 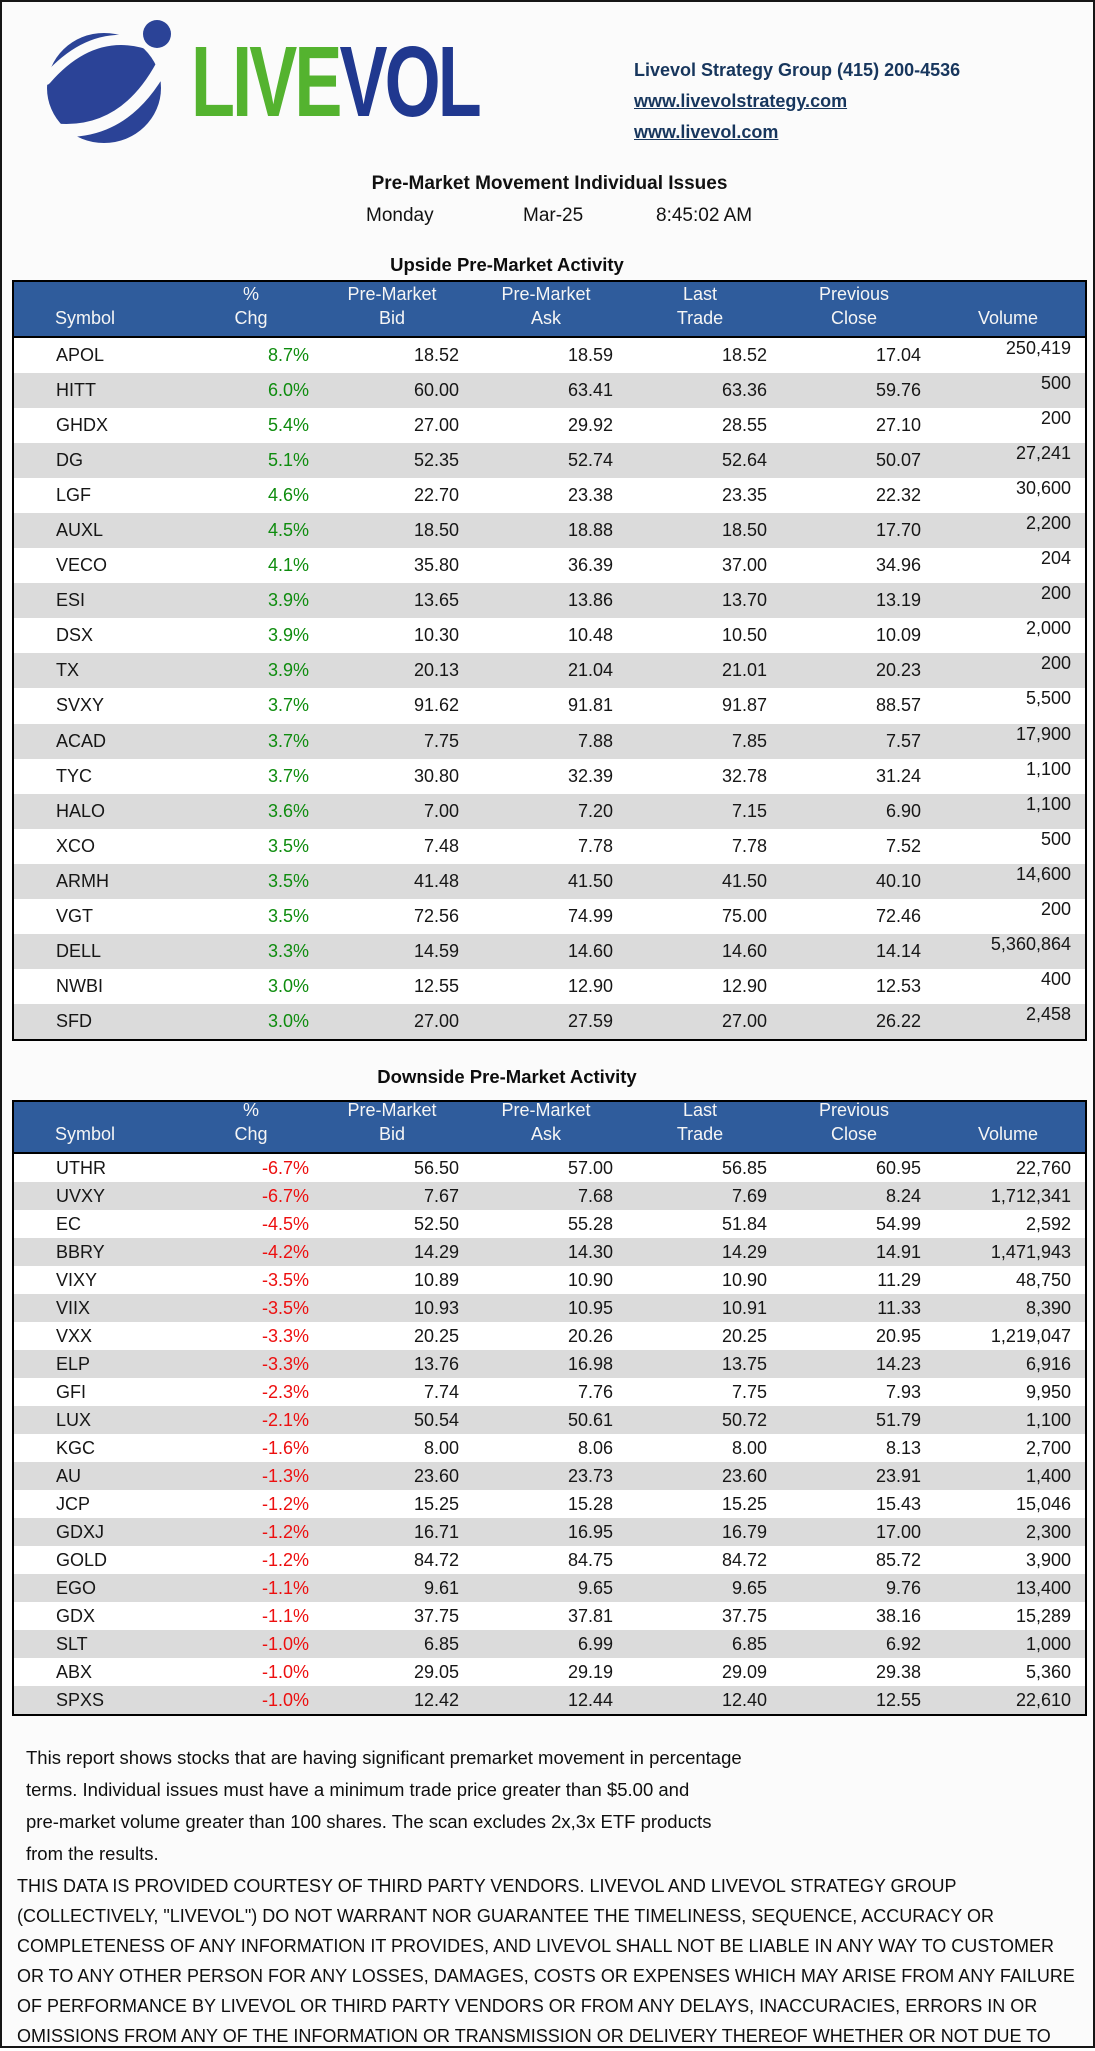 I want to click on volume-cell: 1,100, so click(x=1048, y=1419).